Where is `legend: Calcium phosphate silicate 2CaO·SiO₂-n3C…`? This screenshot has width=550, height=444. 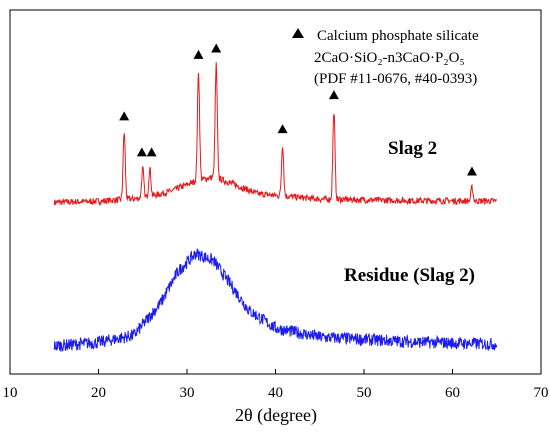
legend: Calcium phosphate silicate 2CaO·SiO₂-n3C… is located at coordinates (385, 57).